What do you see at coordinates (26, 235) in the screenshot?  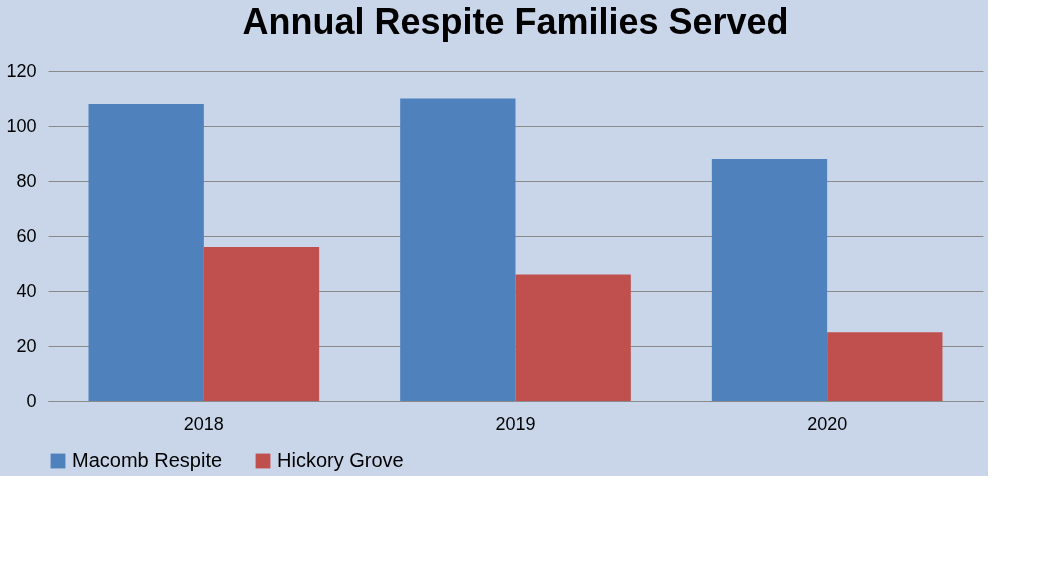 I see `y-tick-label: 60` at bounding box center [26, 235].